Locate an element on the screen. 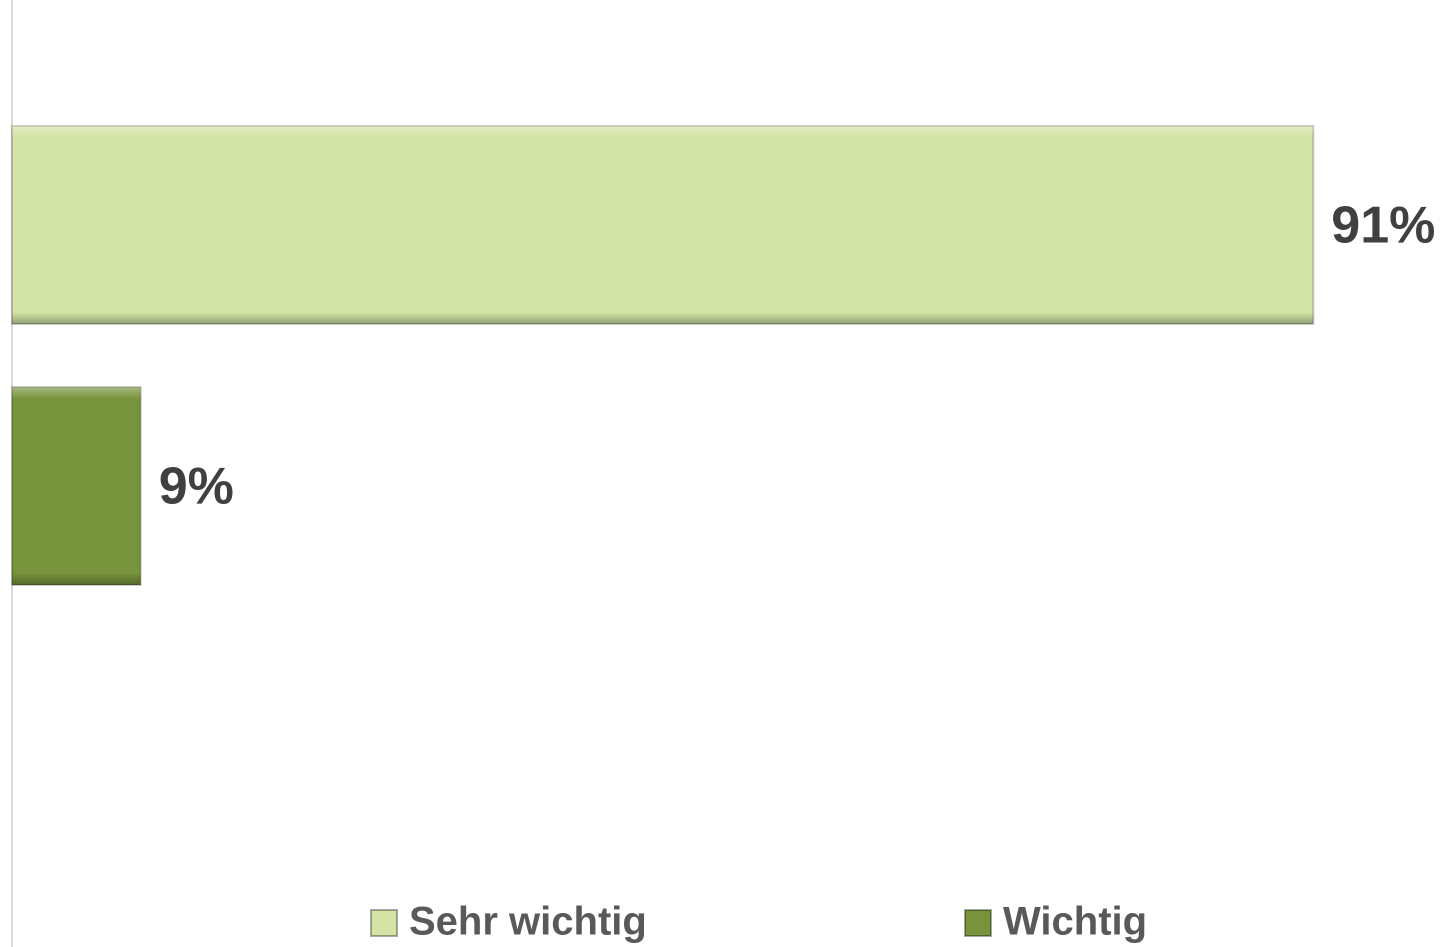  value-label: 91% is located at coordinates (1383, 226).